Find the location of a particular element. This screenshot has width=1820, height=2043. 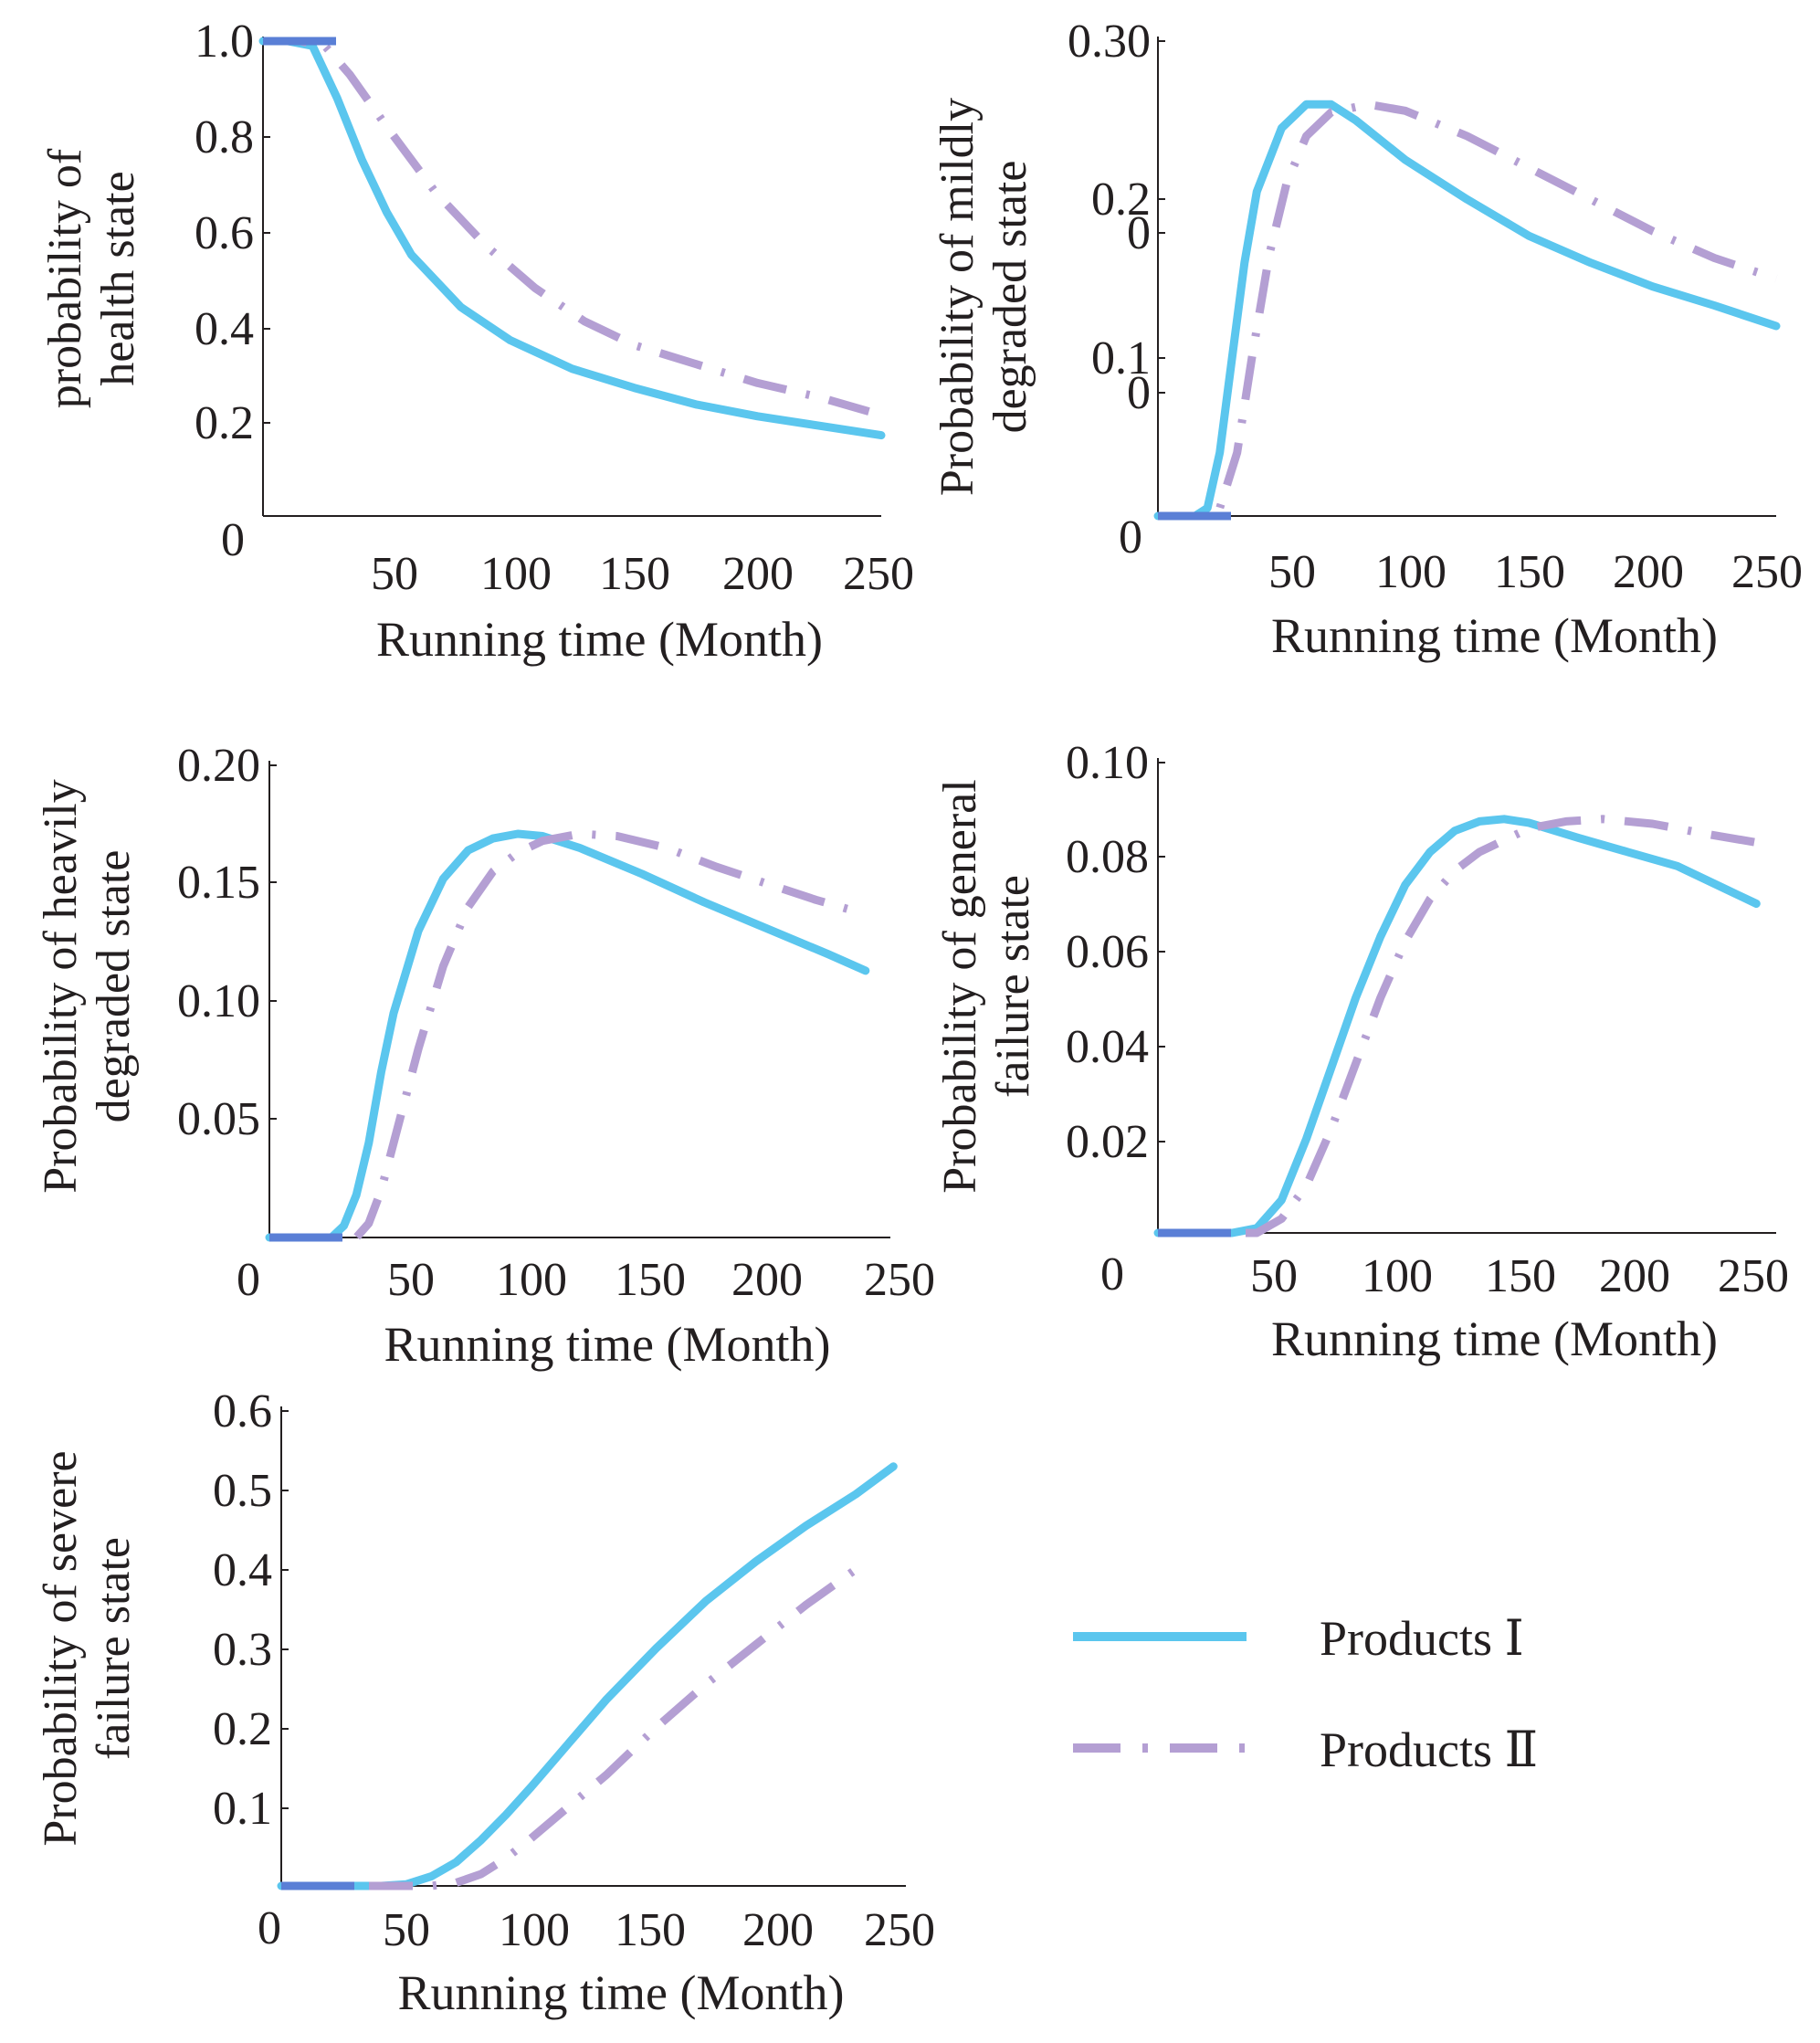

y-axis-label: Probability of heavilydegraded state is located at coordinates (88, 986).